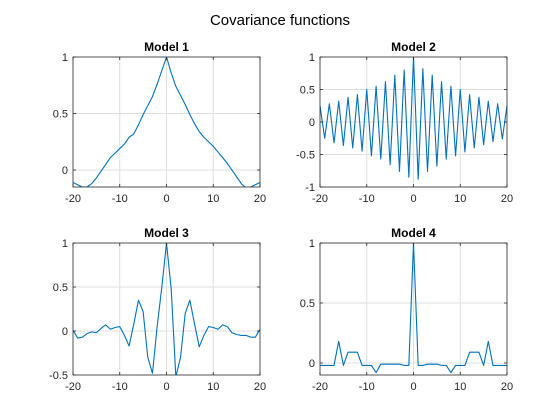 The width and height of the screenshot is (560, 420). Describe the element at coordinates (413, 47) in the screenshot. I see `subplot-title-2: Model 2` at that location.